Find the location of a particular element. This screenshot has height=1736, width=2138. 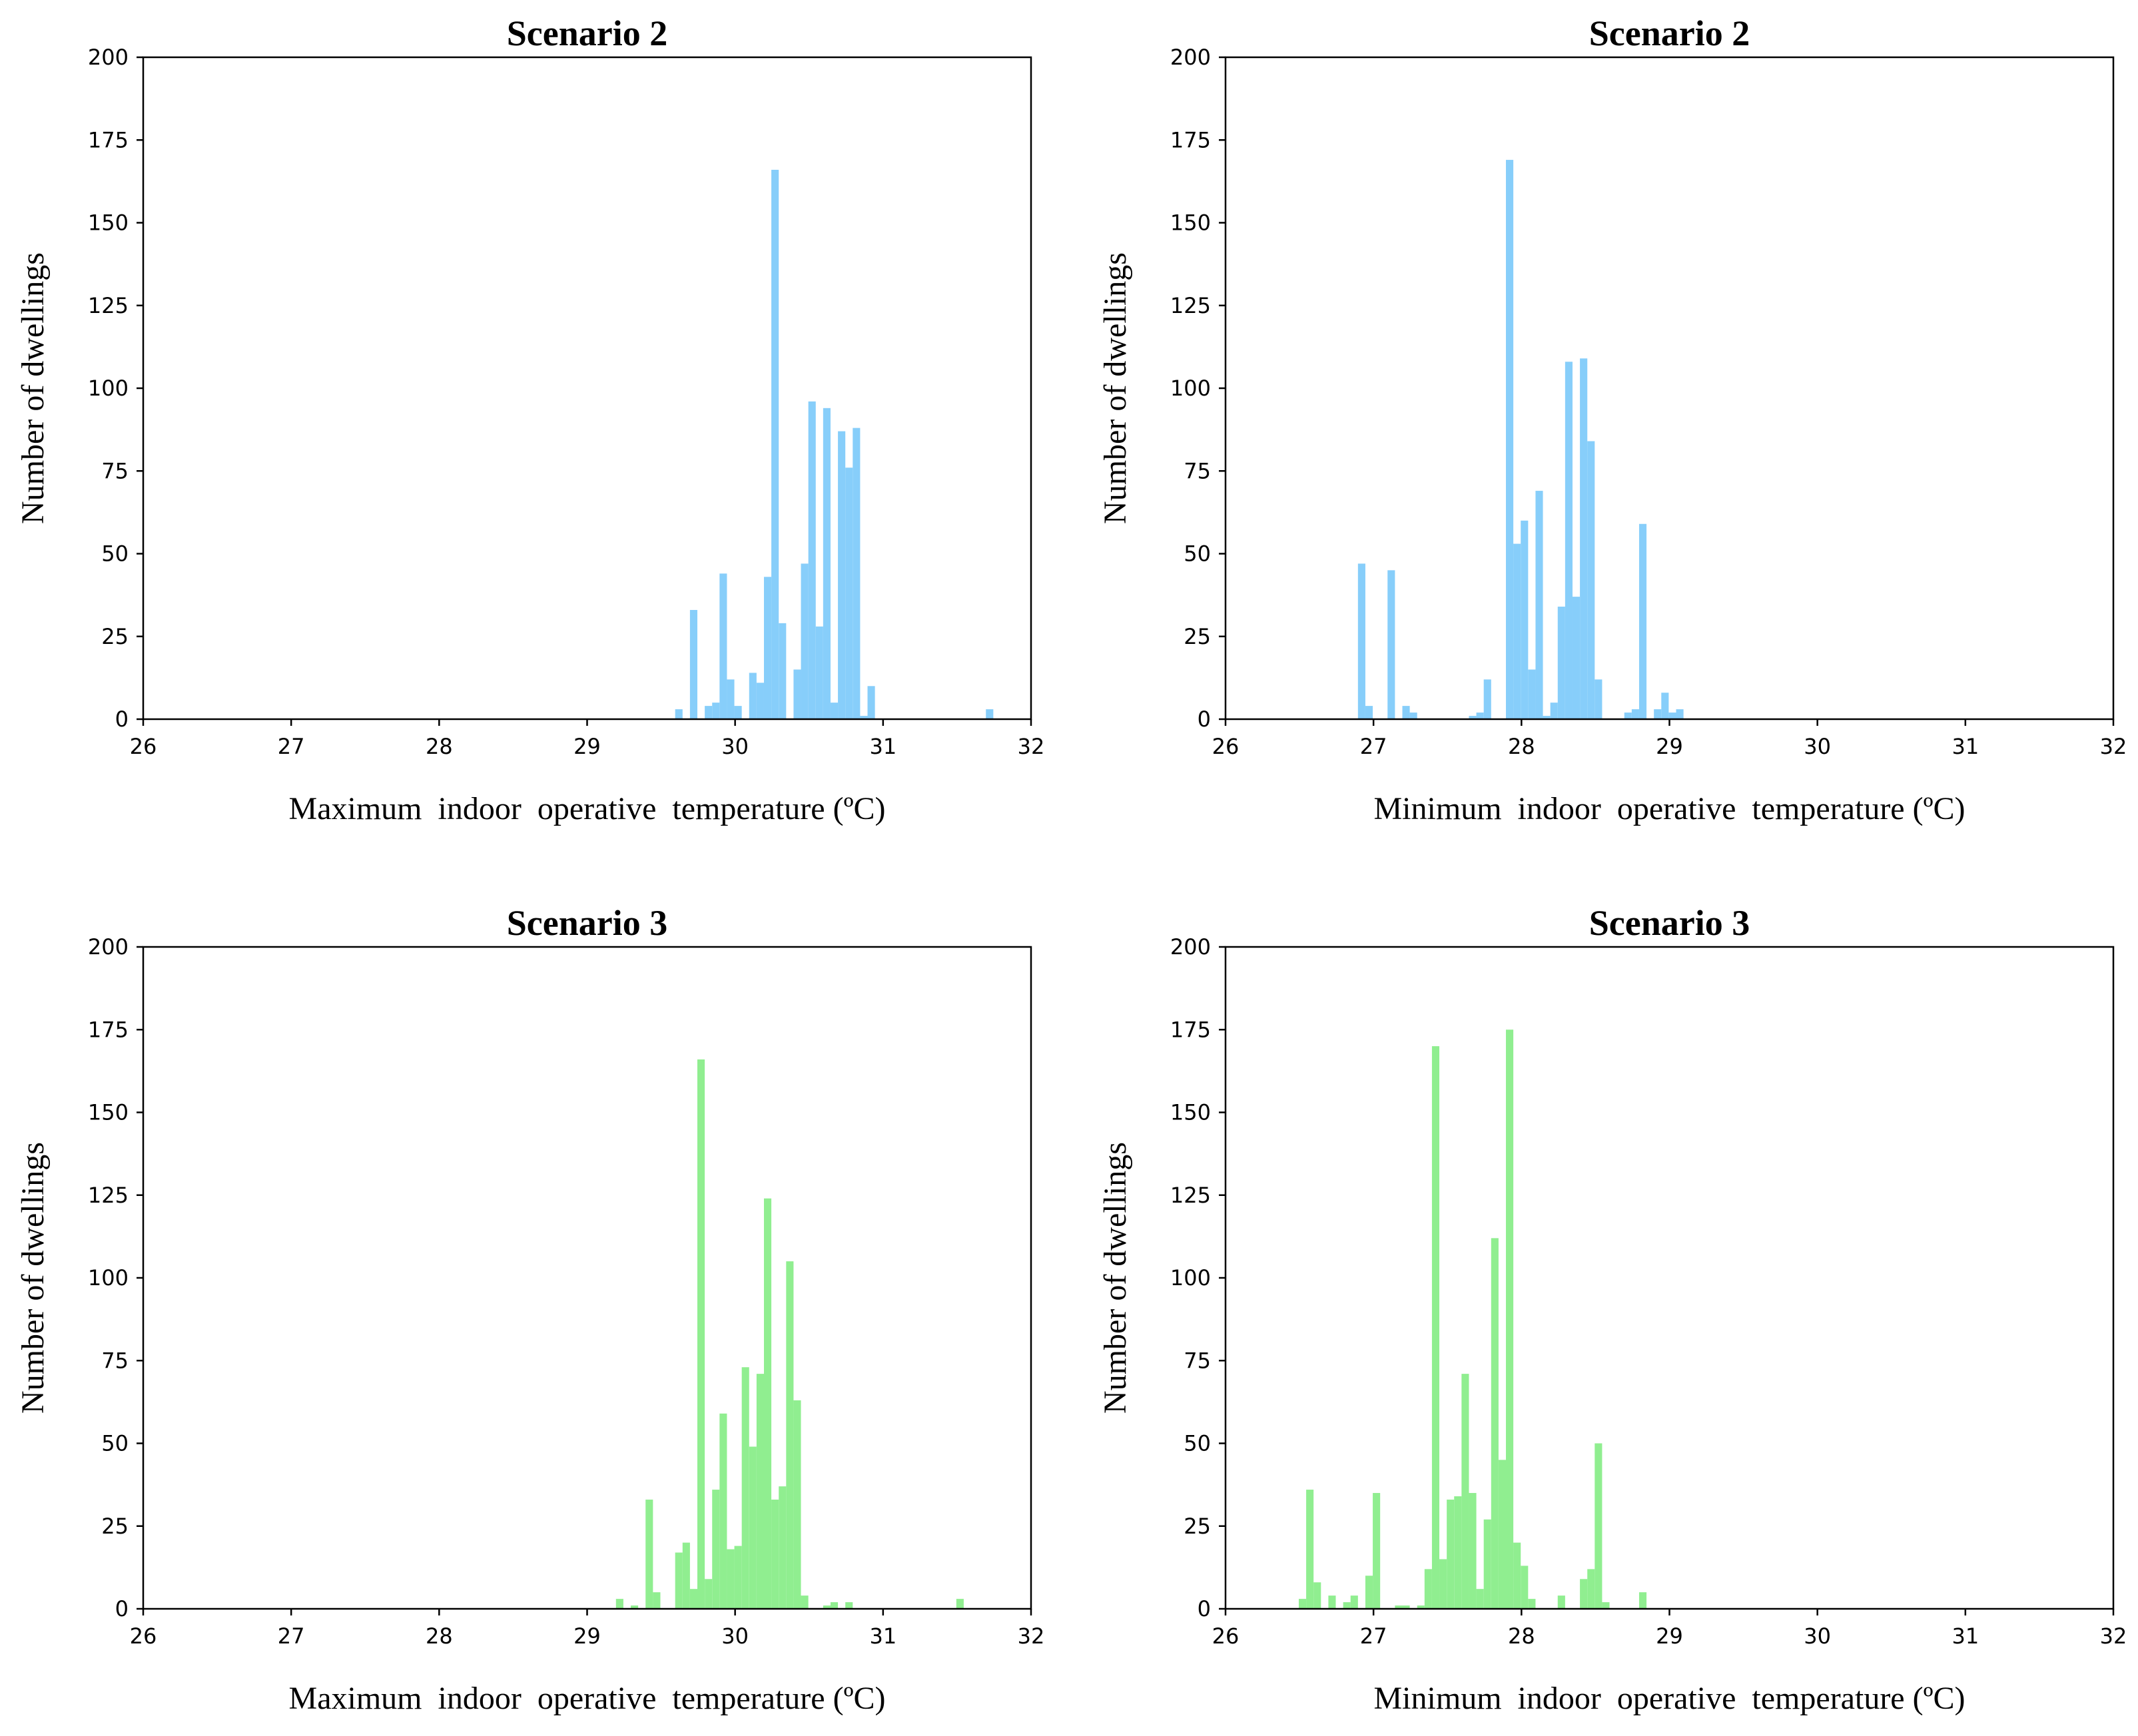

x-tick-label: 31 is located at coordinates (1965, 746).